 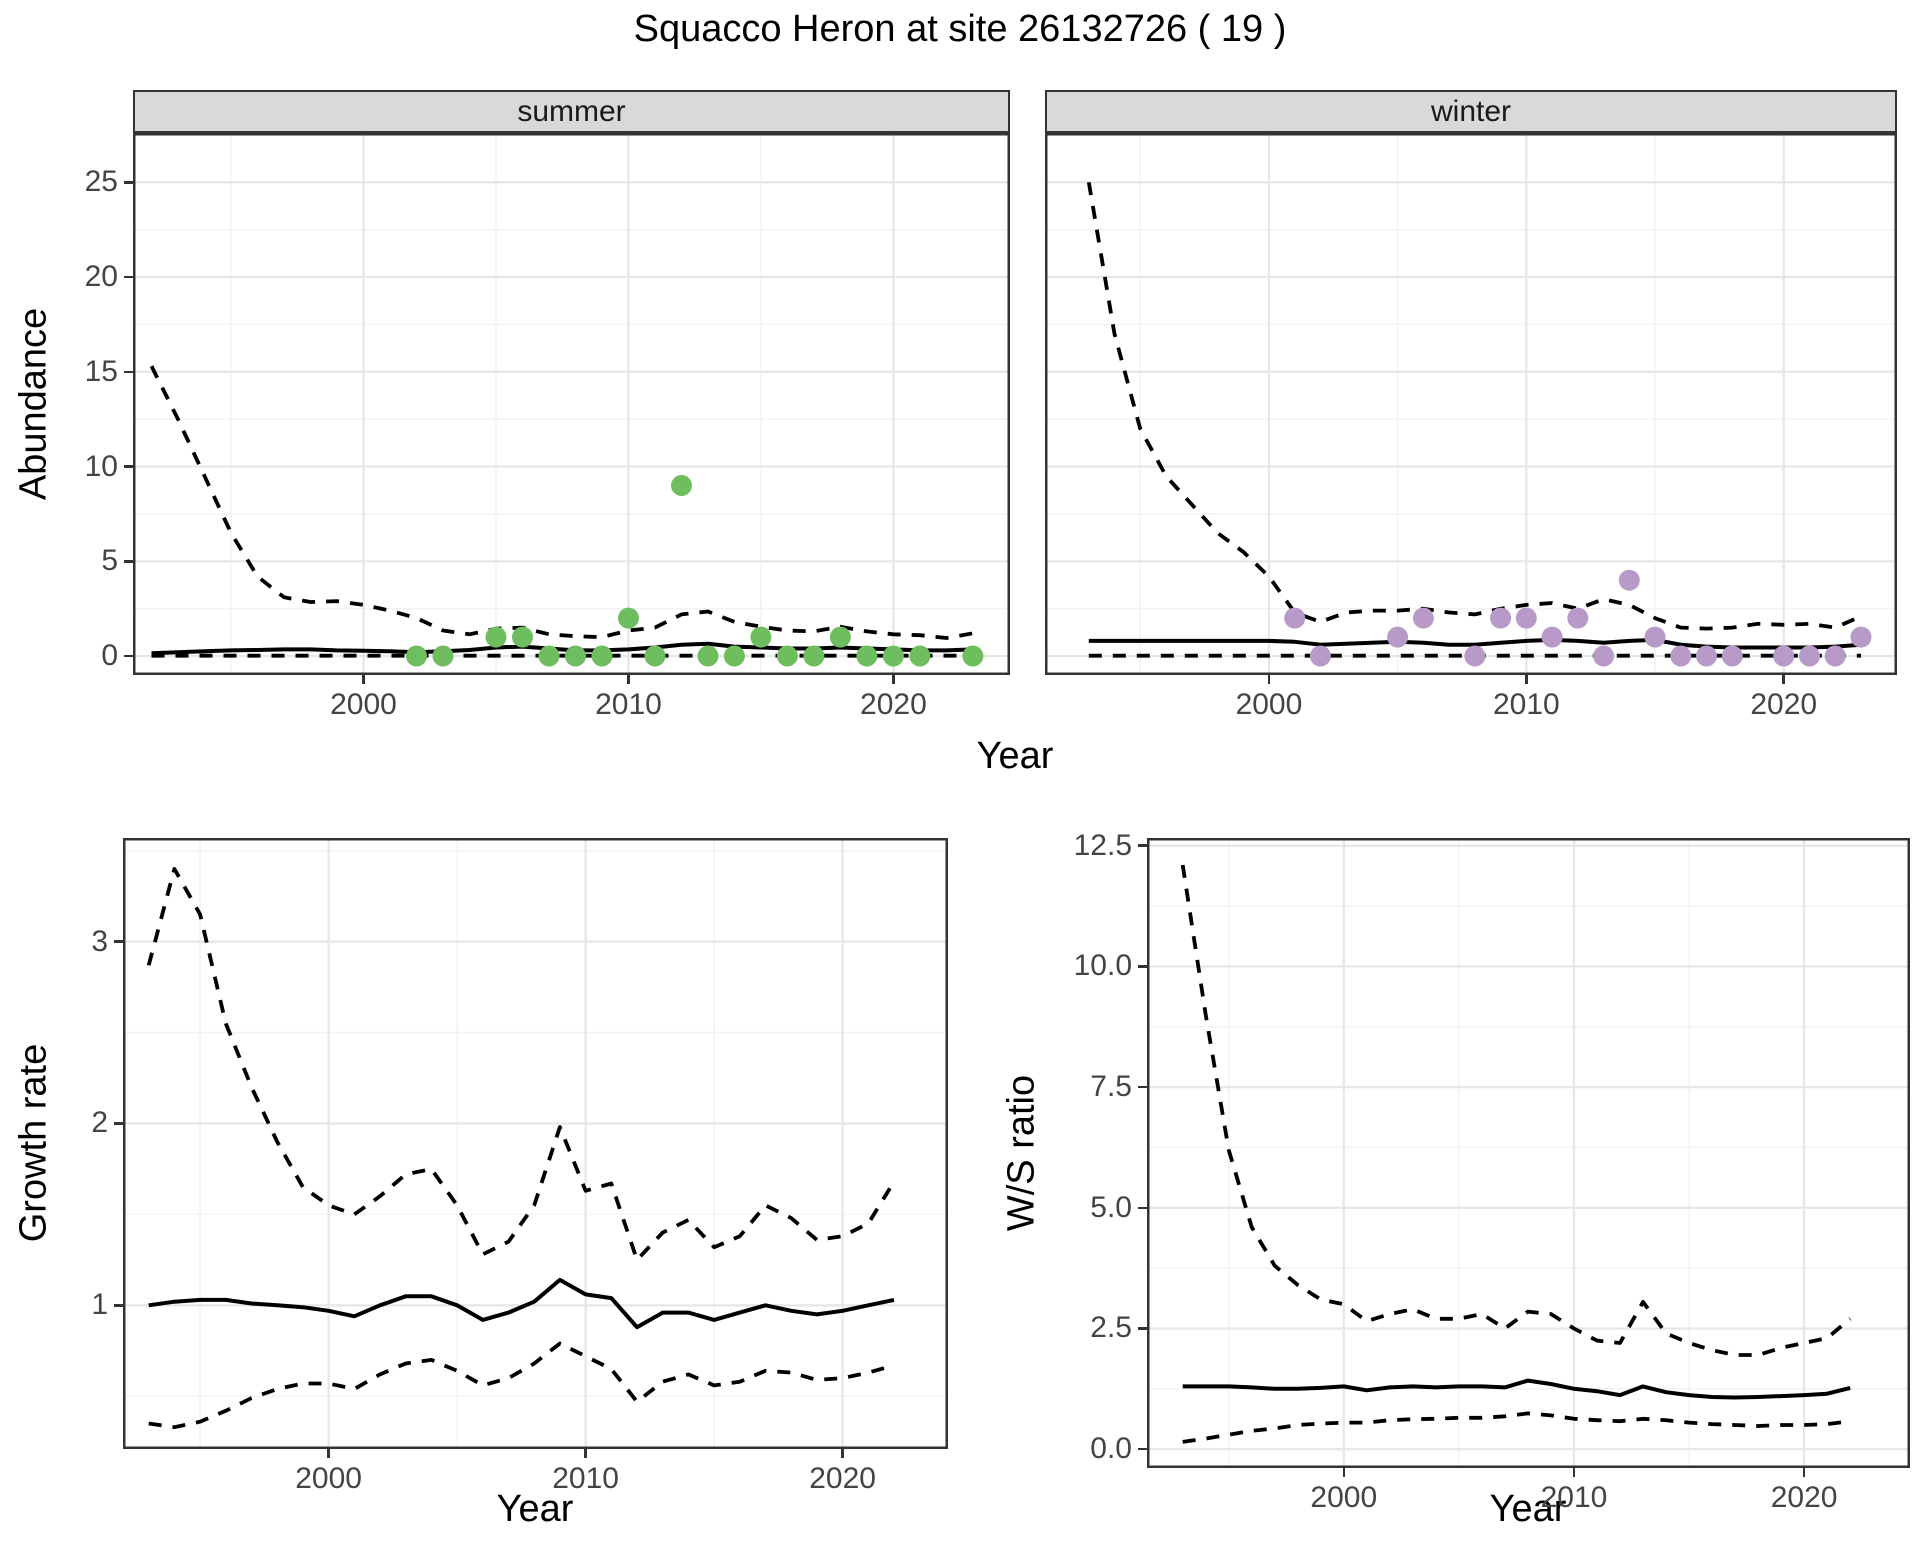 I want to click on y-tick-label: 20, so click(x=101, y=277).